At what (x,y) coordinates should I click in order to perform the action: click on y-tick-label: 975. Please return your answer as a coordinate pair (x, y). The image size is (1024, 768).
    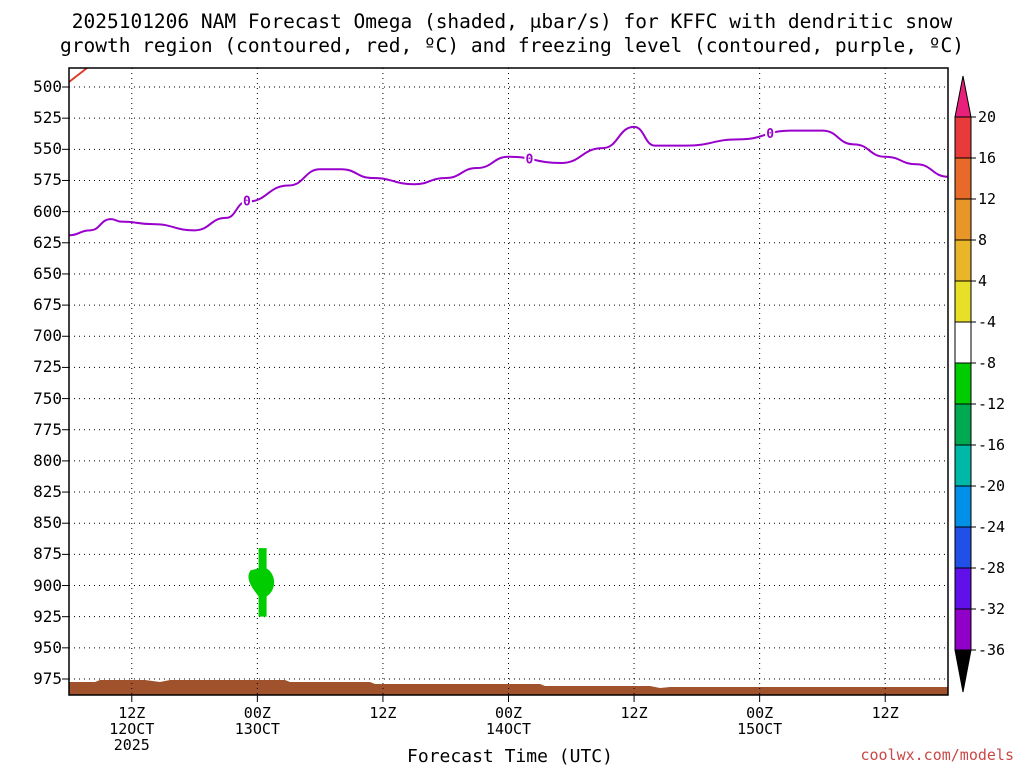
    Looking at the image, I should click on (47, 678).